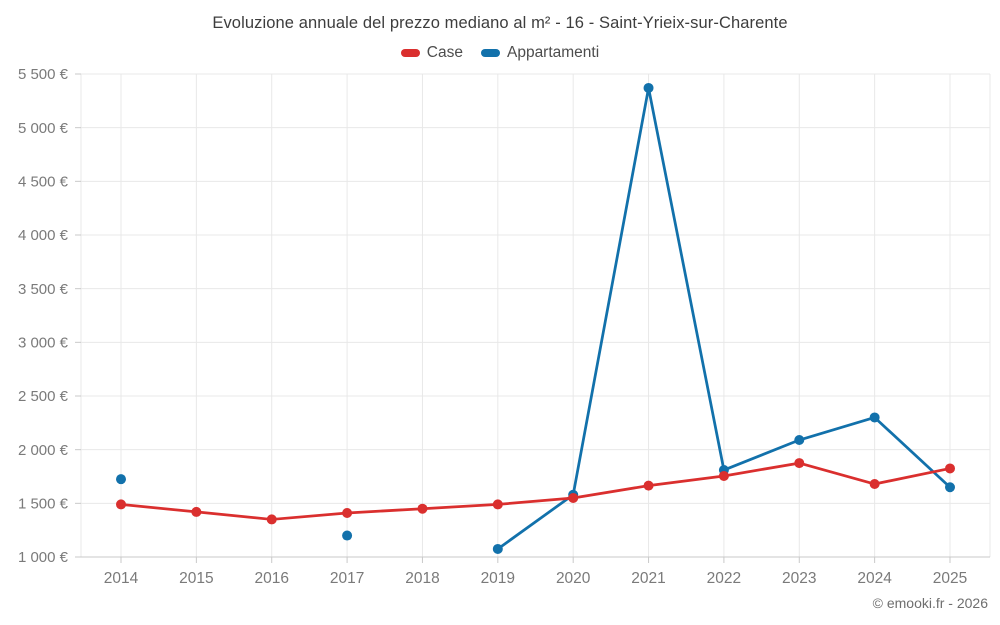 This screenshot has width=1000, height=625. Describe the element at coordinates (121, 578) in the screenshot. I see `x-axis-tick-label: 2014` at that location.